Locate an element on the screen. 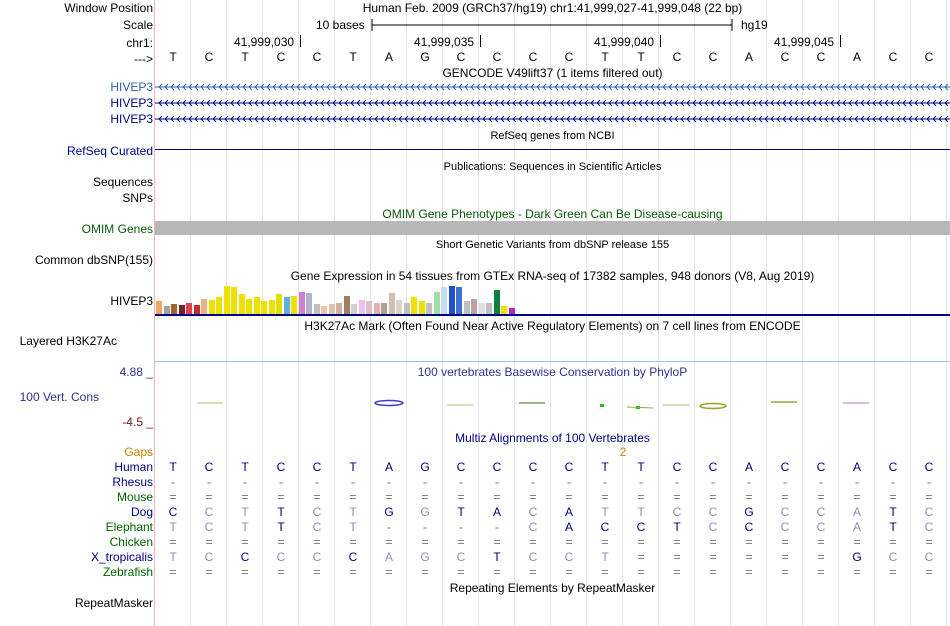  species-label: Human is located at coordinates (133, 467).